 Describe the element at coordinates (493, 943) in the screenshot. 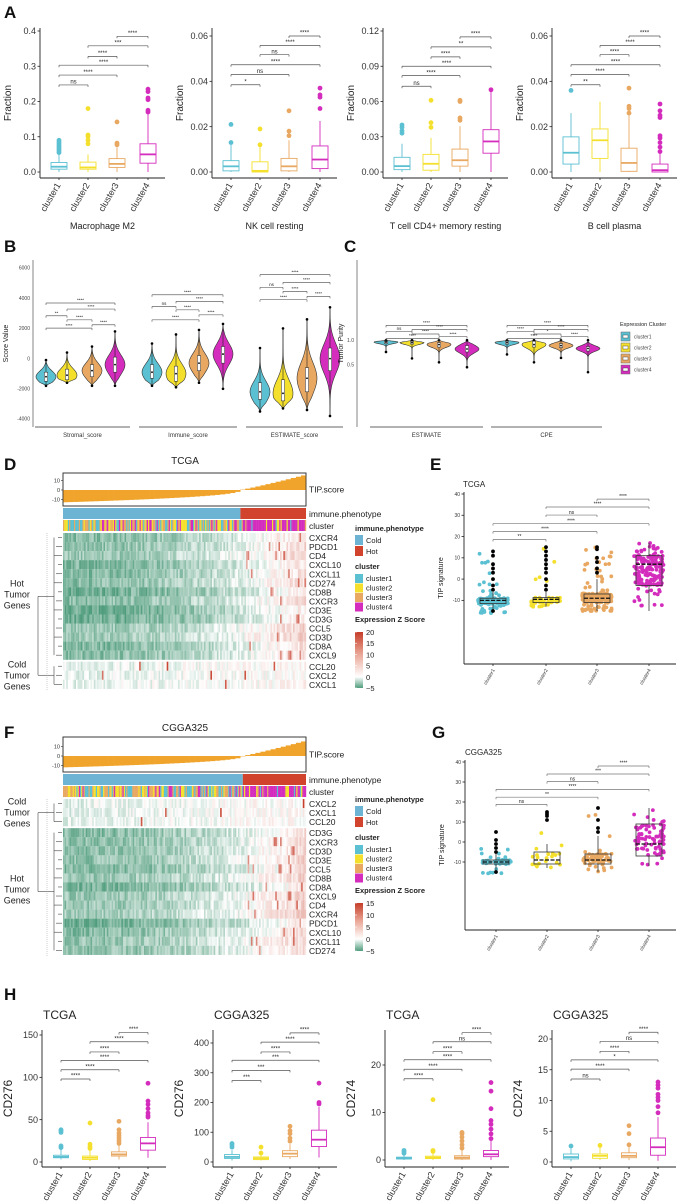

I see `x-tick-label: cluster1` at that location.